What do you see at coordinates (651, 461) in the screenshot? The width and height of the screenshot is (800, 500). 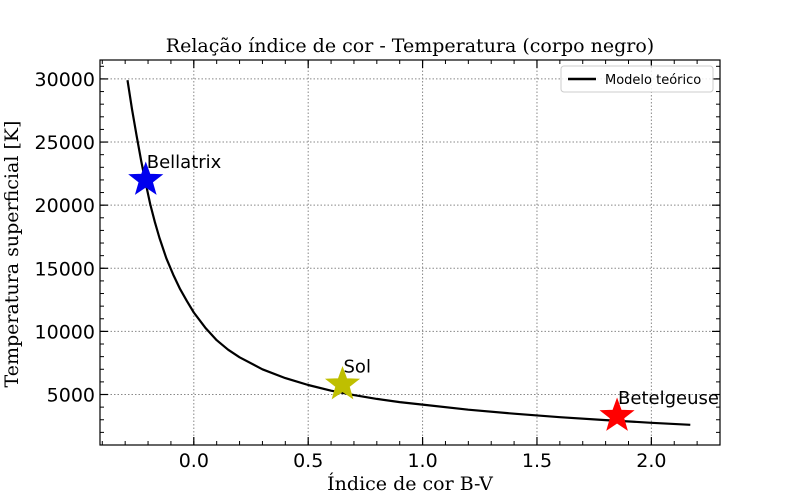 I see `x-tick-label: 2.0` at bounding box center [651, 461].